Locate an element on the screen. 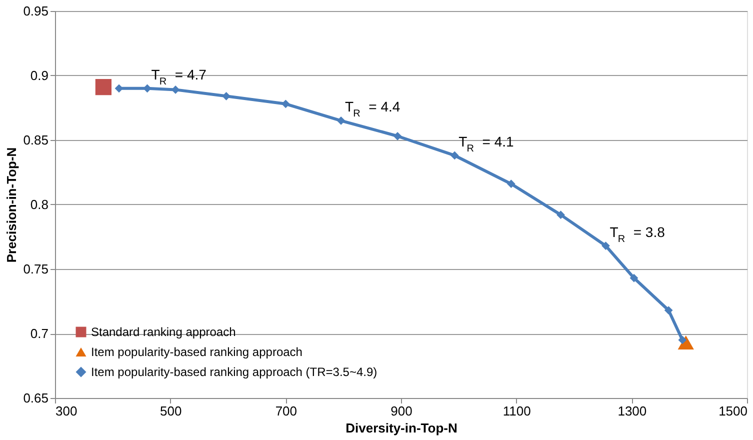 This screenshot has width=753, height=440. y-tick-label: 0.65 is located at coordinates (35, 398).